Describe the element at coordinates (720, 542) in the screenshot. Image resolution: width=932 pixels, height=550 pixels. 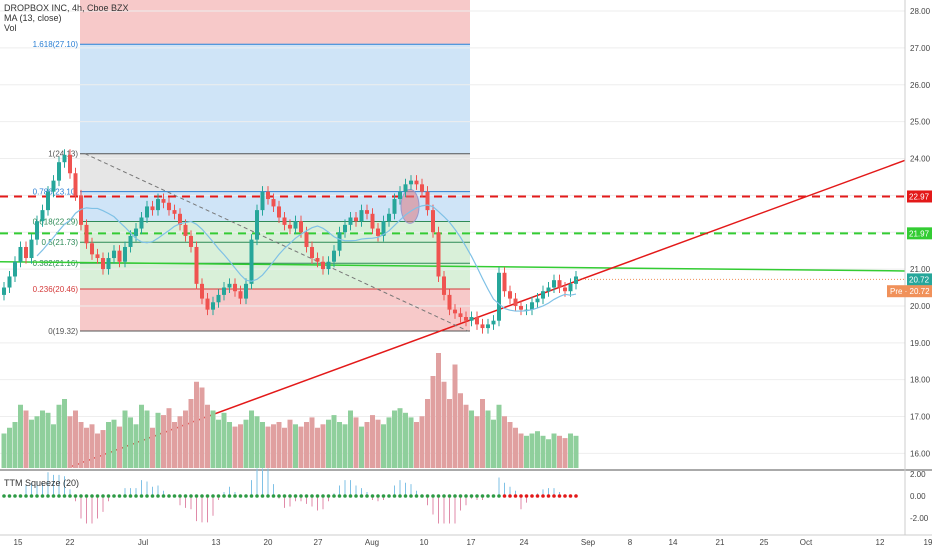
I see `time-tick-label: 21` at that location.